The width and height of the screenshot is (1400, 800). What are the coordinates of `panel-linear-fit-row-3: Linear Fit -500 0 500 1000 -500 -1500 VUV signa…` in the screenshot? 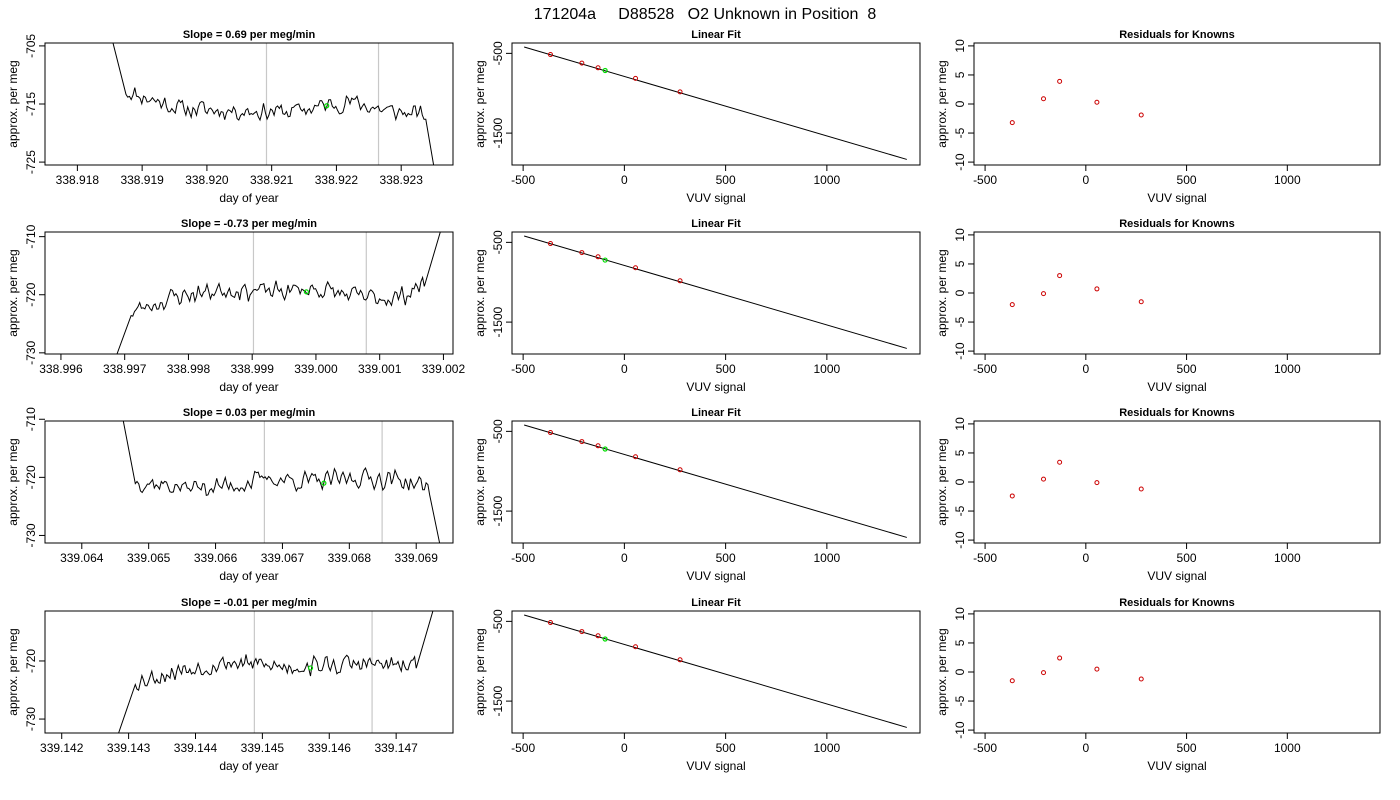 It's located at (697, 495).